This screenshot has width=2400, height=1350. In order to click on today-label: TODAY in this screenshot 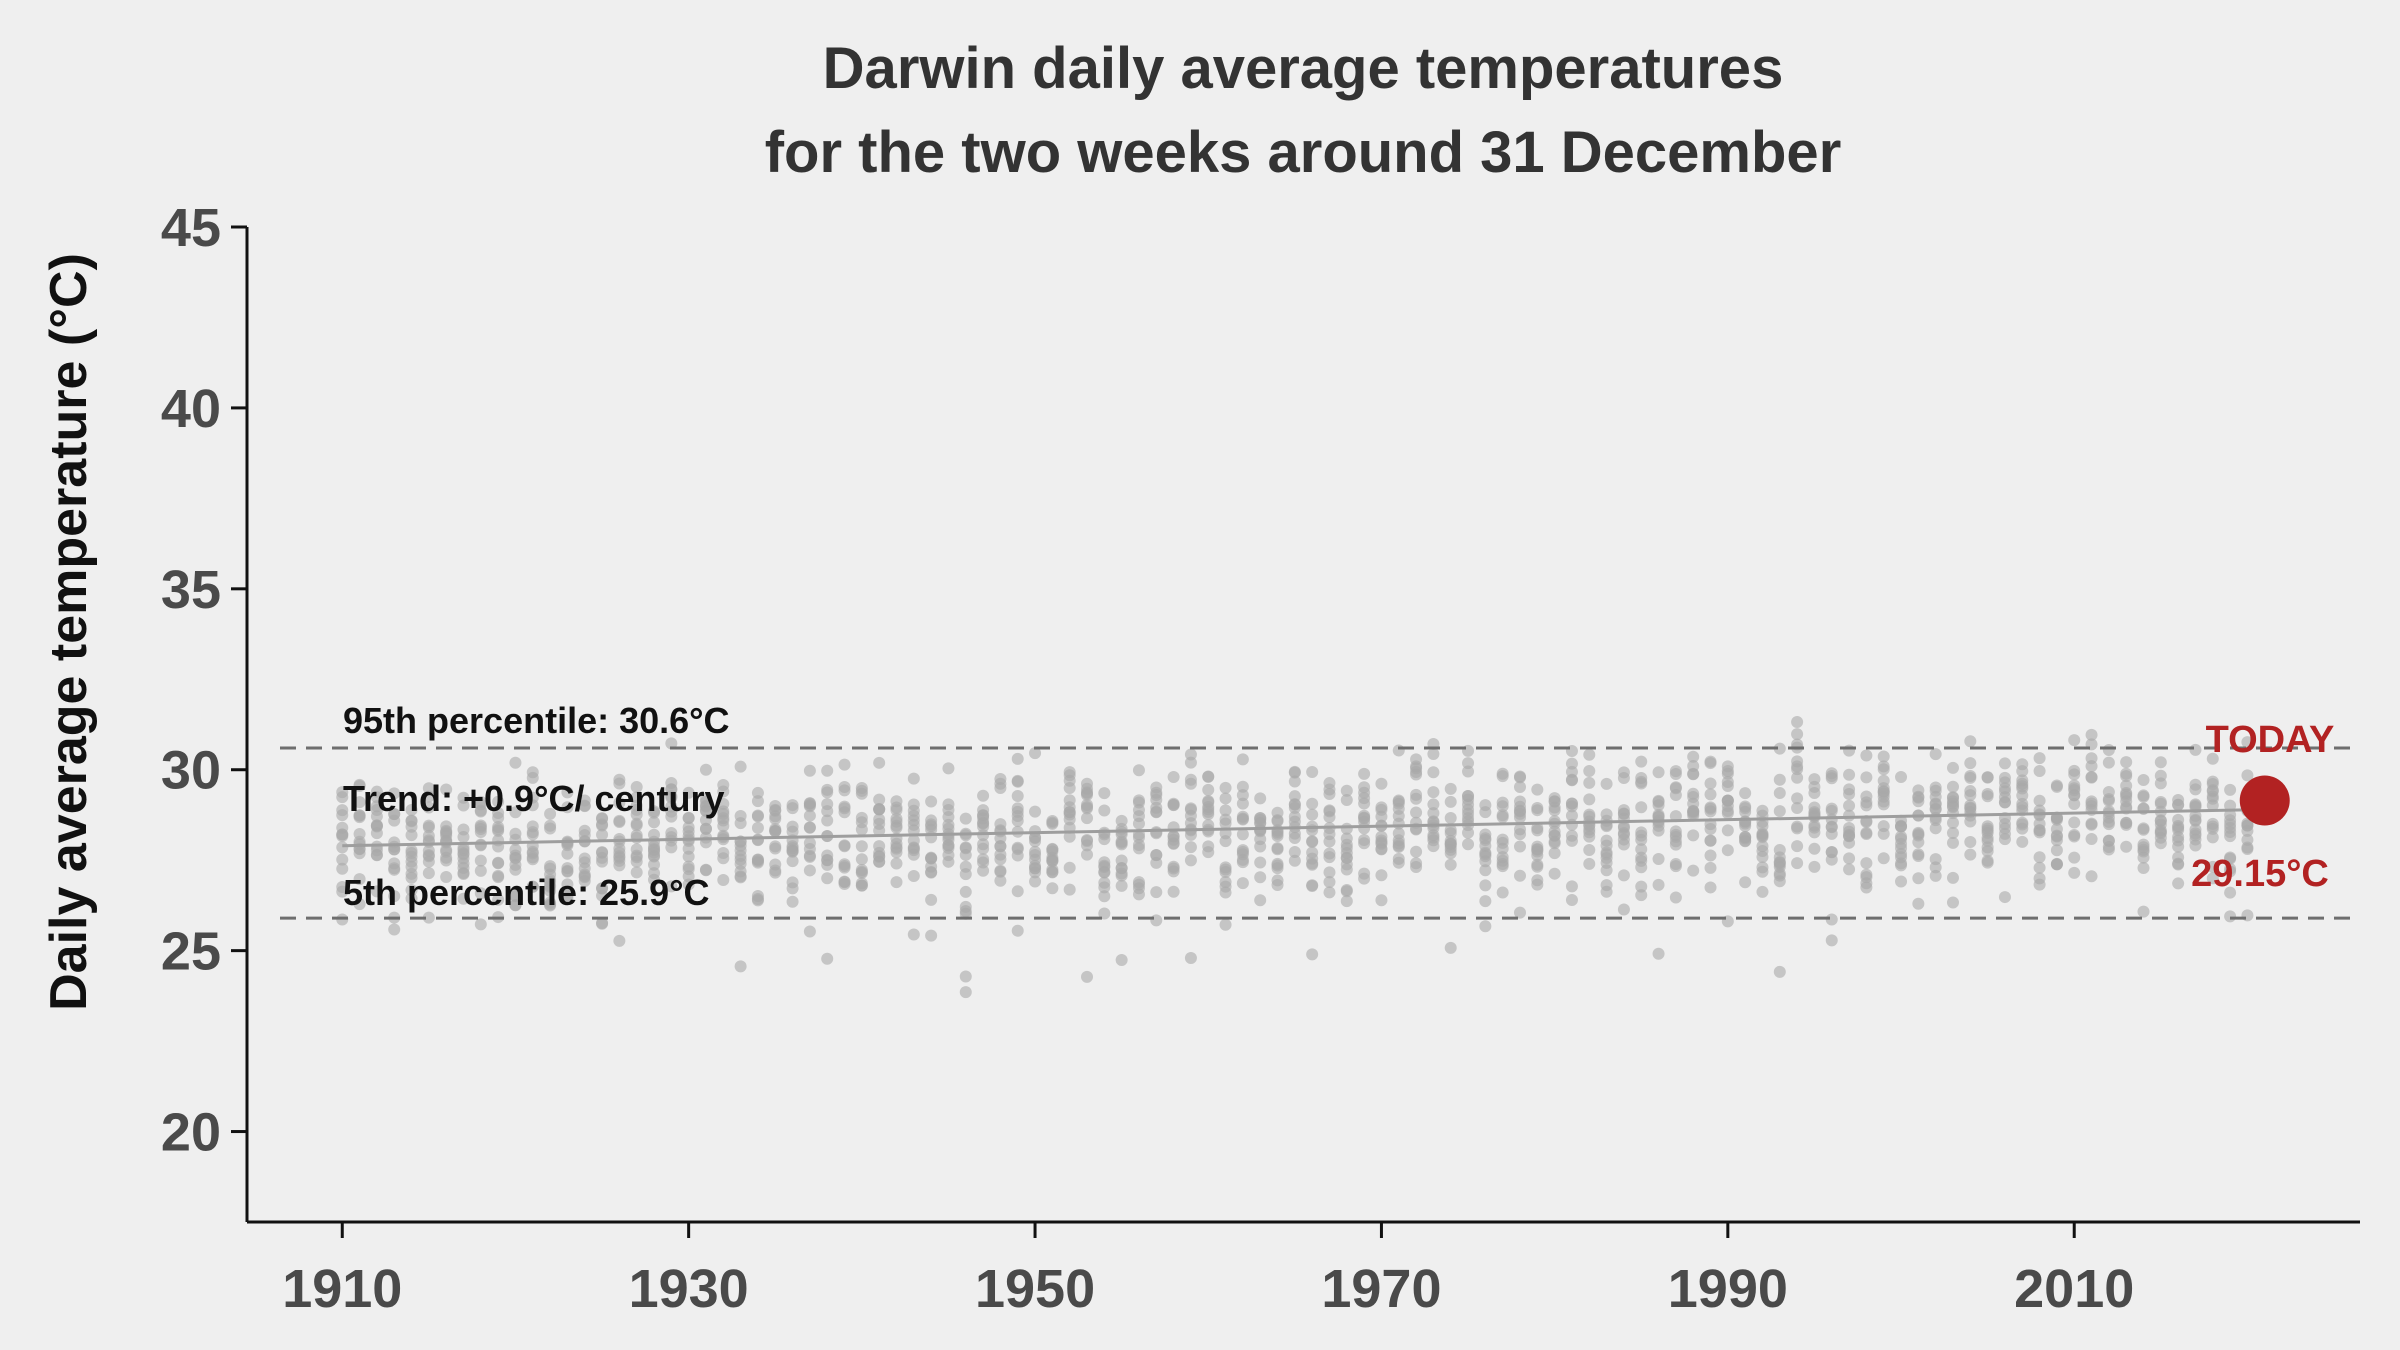, I will do `click(2270, 740)`.